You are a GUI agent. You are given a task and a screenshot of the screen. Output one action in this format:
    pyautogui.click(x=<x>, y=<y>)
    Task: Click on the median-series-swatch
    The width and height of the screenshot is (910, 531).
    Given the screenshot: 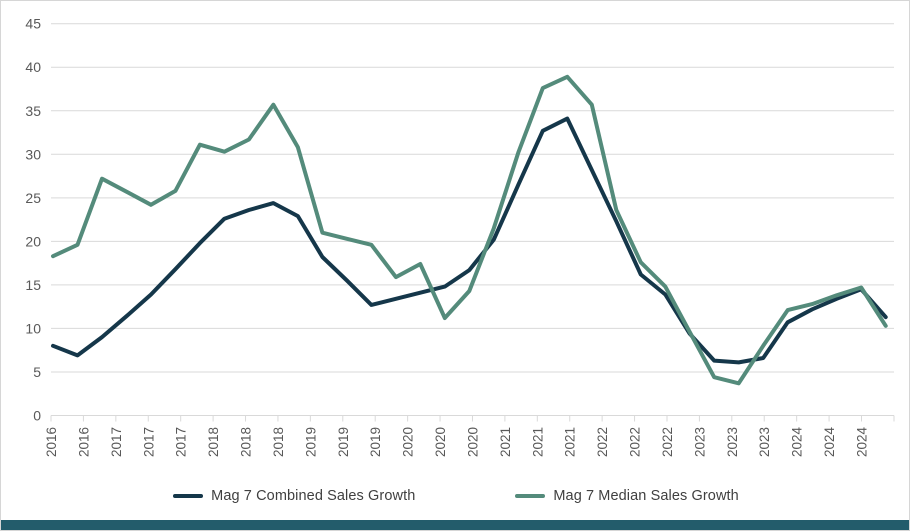 What is the action you would take?
    pyautogui.click(x=530, y=496)
    